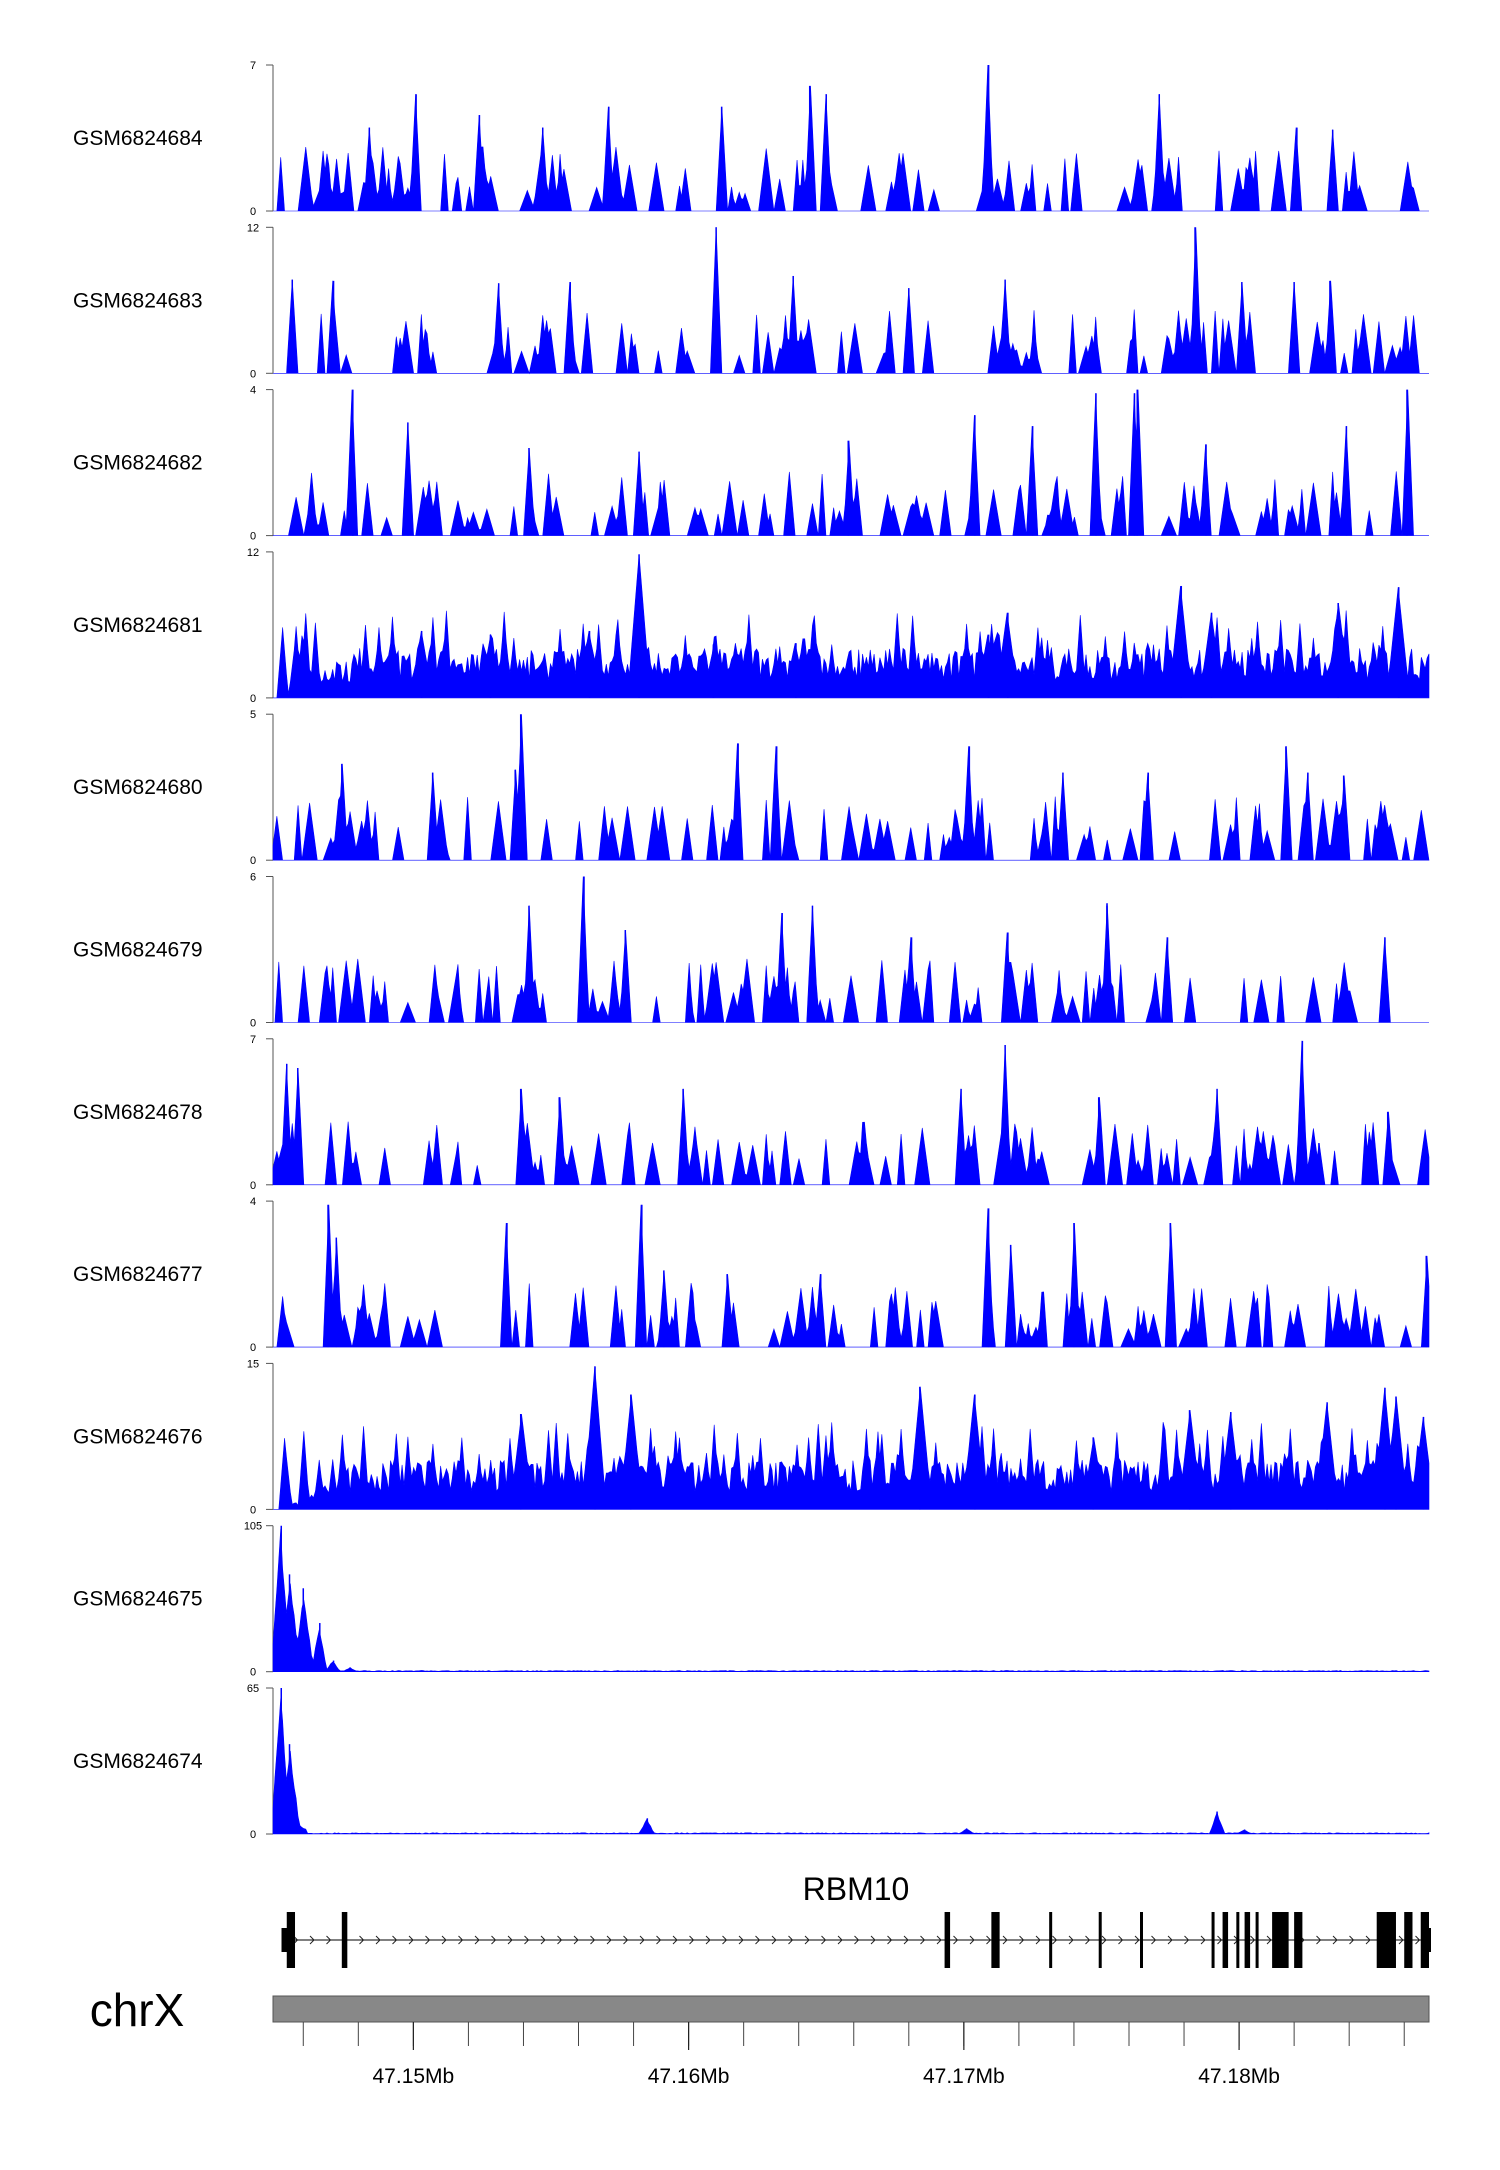  Describe the element at coordinates (856, 1919) in the screenshot. I see `gene-model-track: RBM10` at that location.